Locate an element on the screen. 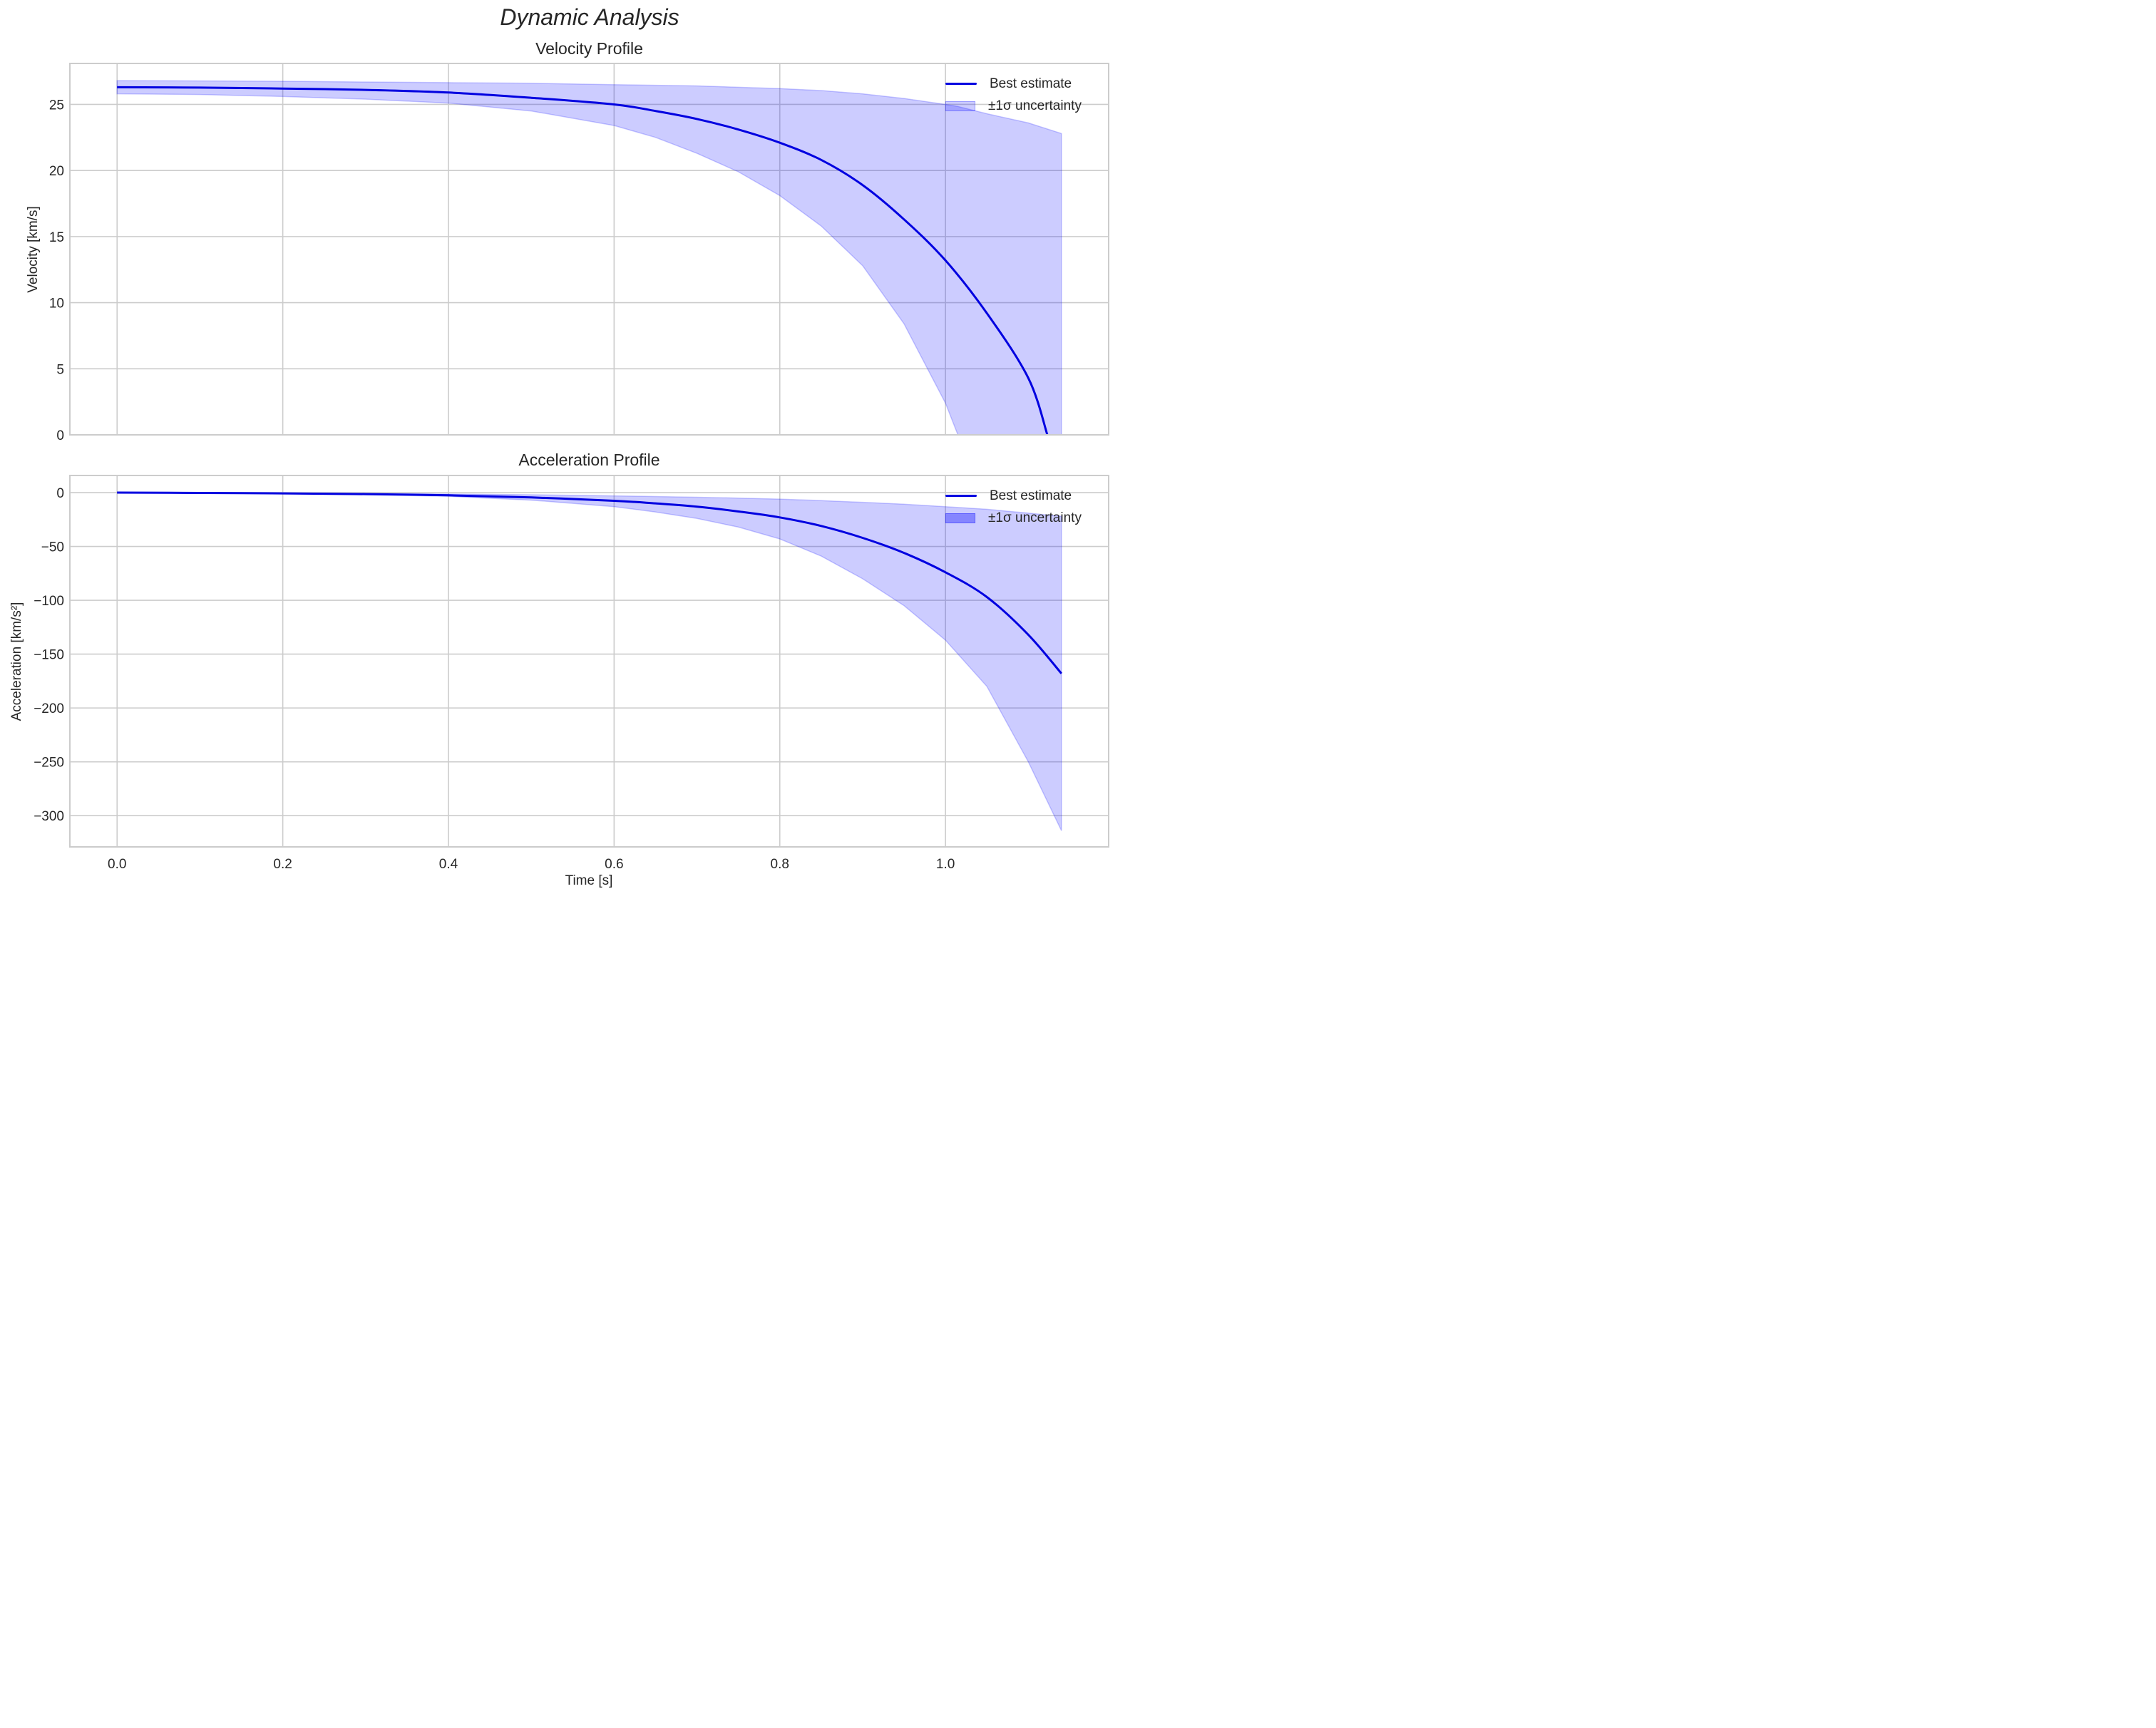  velocity-y-ticks: 0 5 10 15 20 25 is located at coordinates (56, 270).